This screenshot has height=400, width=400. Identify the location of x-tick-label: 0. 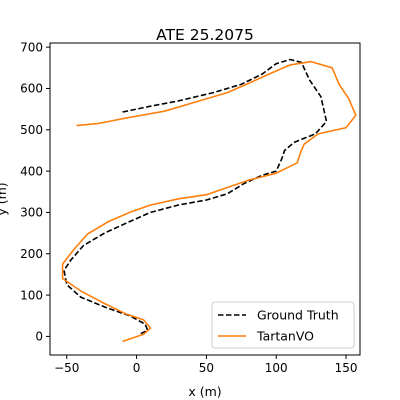
(137, 368).